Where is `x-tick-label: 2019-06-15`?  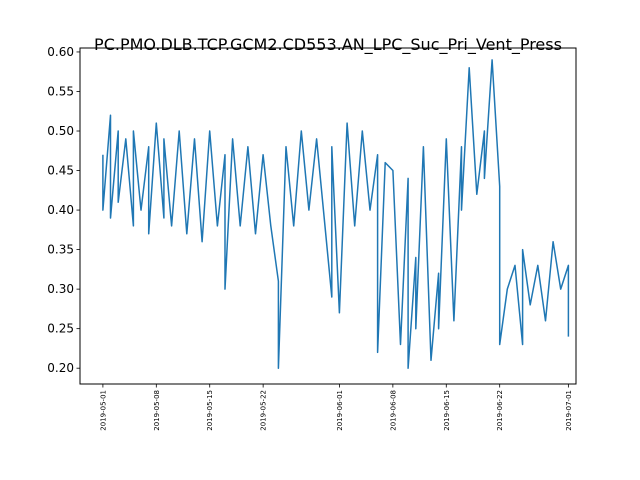 x-tick-label: 2019-06-15 is located at coordinates (447, 410).